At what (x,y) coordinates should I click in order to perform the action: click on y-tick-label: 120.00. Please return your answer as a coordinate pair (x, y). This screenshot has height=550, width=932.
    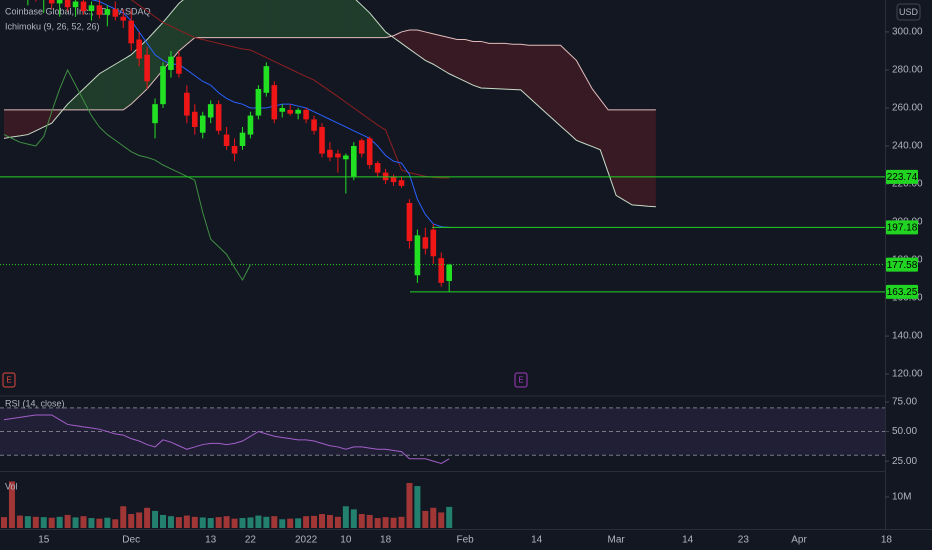
    Looking at the image, I should click on (907, 374).